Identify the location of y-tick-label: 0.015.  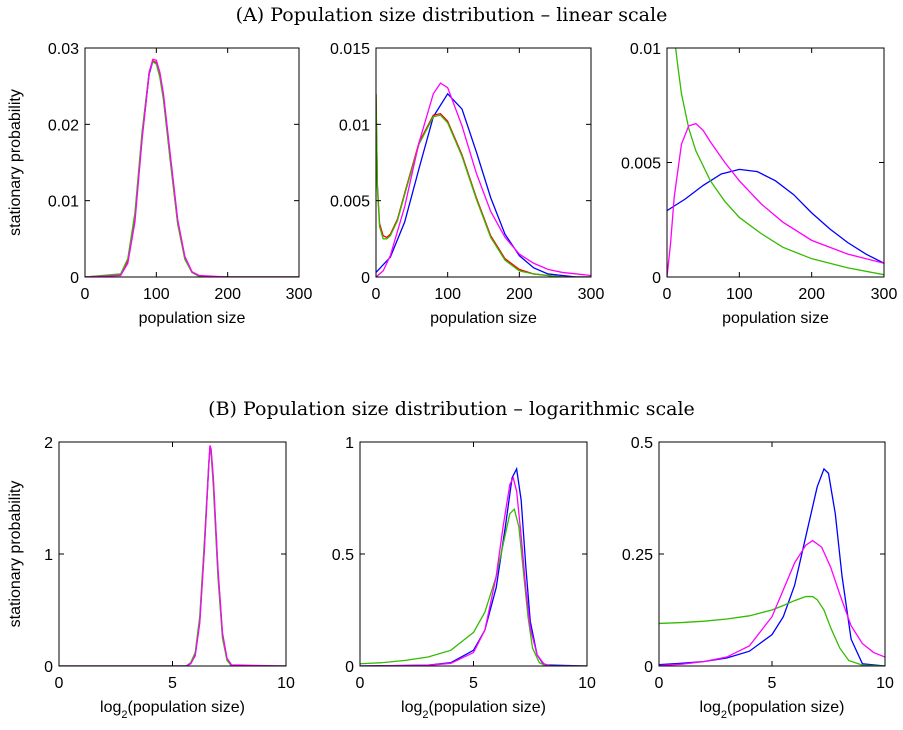
(350, 49).